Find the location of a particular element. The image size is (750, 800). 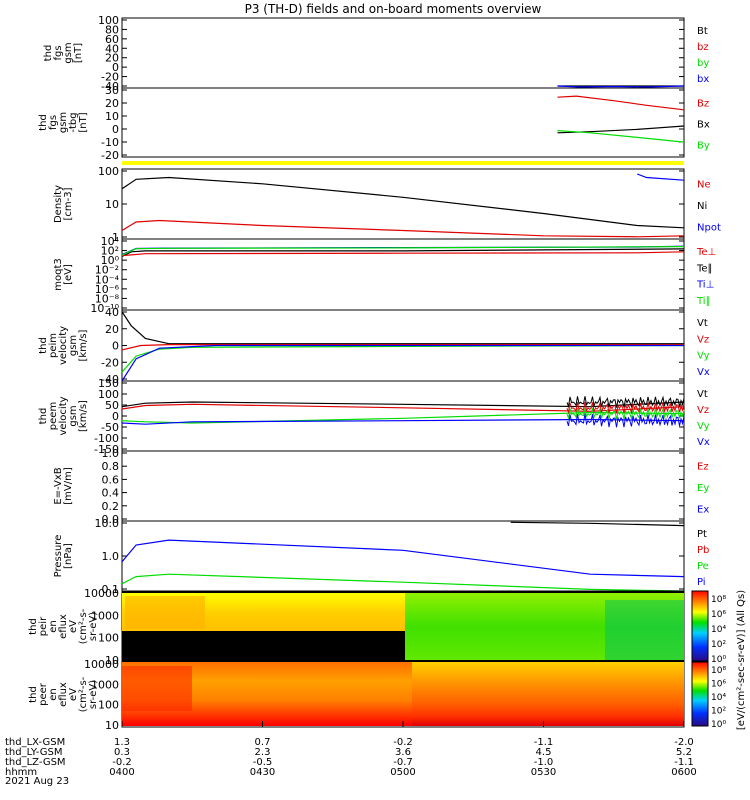

x-tick-label: -2.0 is located at coordinates (684, 742).